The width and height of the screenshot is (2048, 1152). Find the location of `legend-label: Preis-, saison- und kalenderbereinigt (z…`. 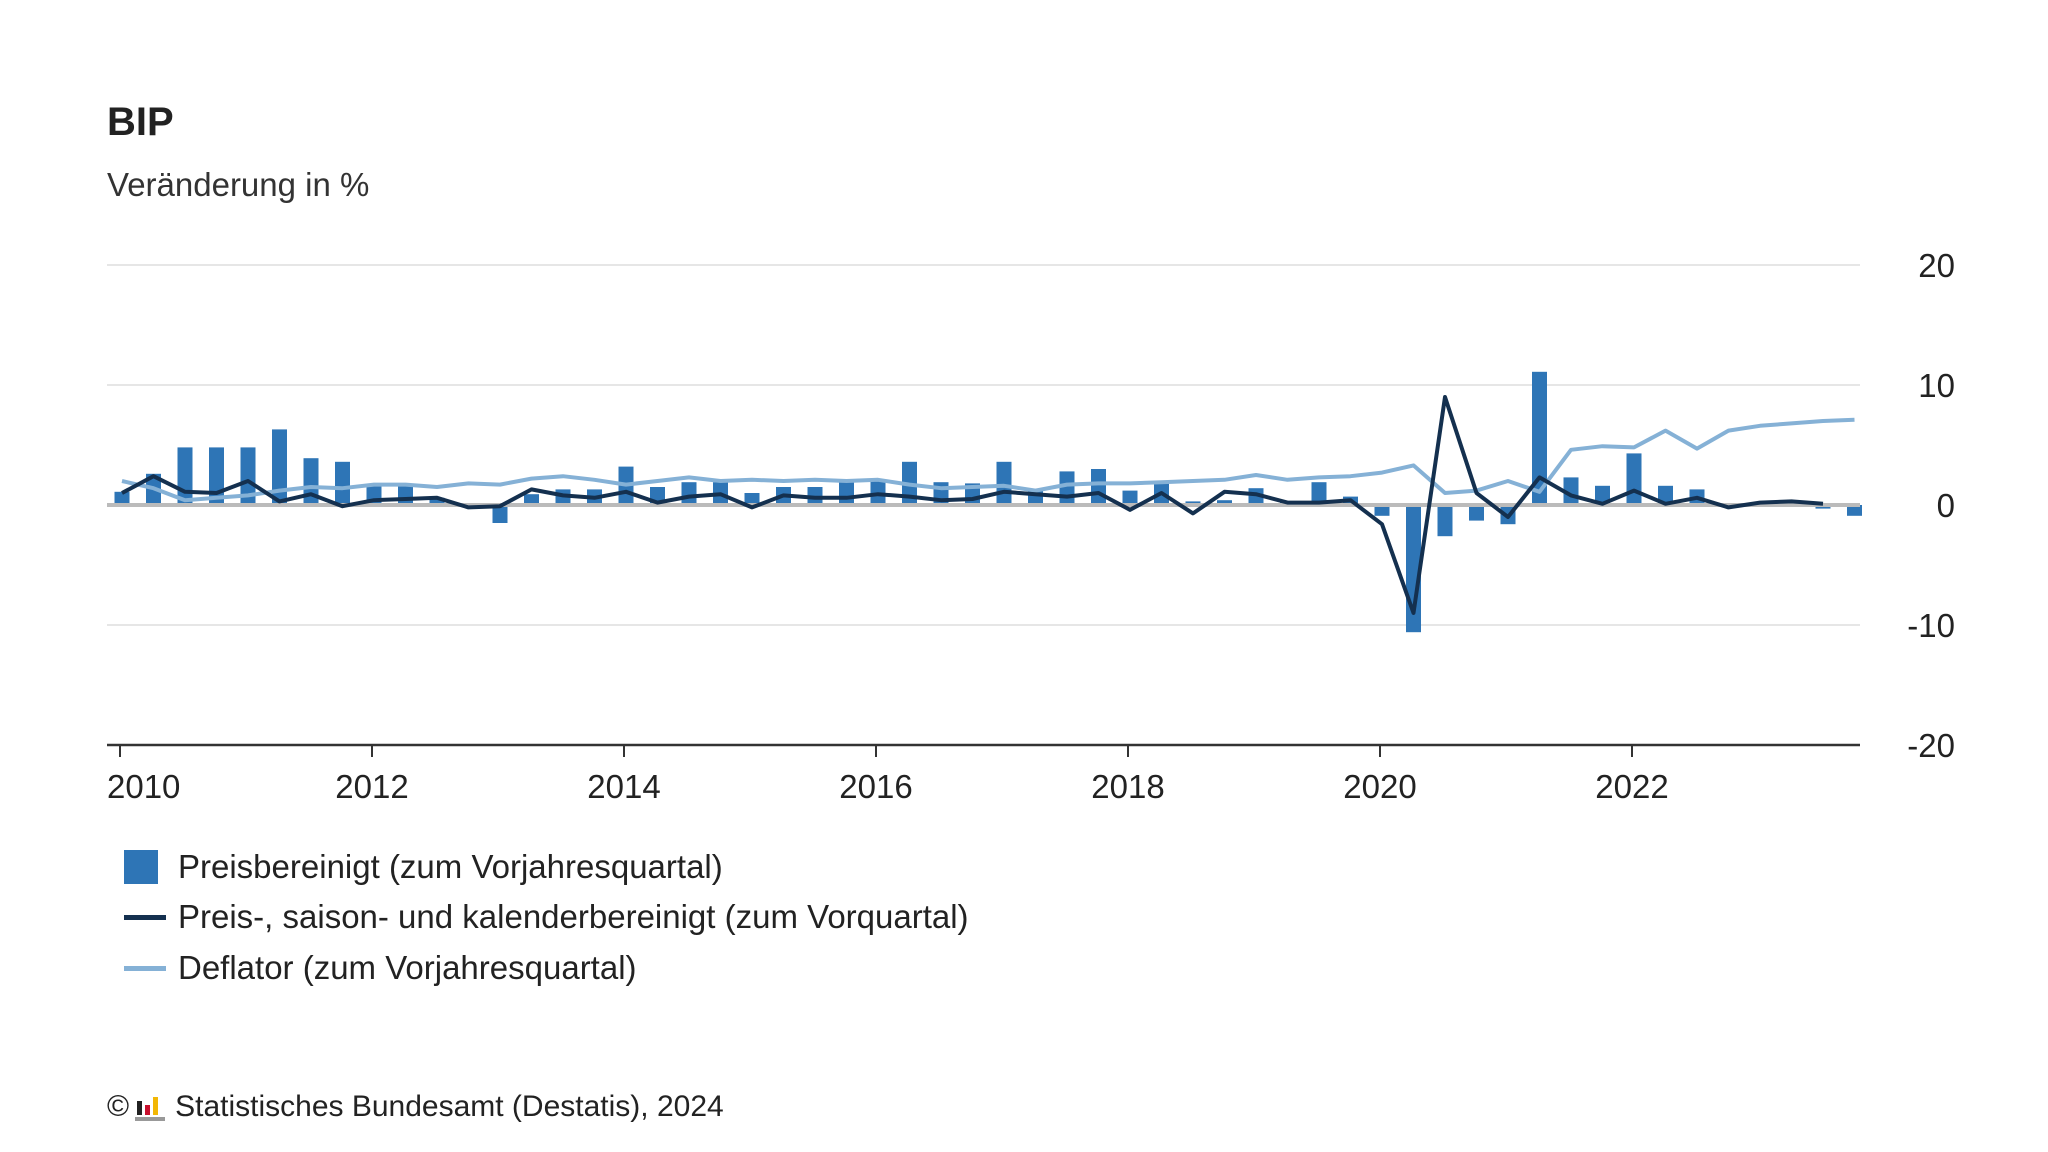

legend-label: Preis-, saison- und kalenderbereinigt (z… is located at coordinates (573, 916).